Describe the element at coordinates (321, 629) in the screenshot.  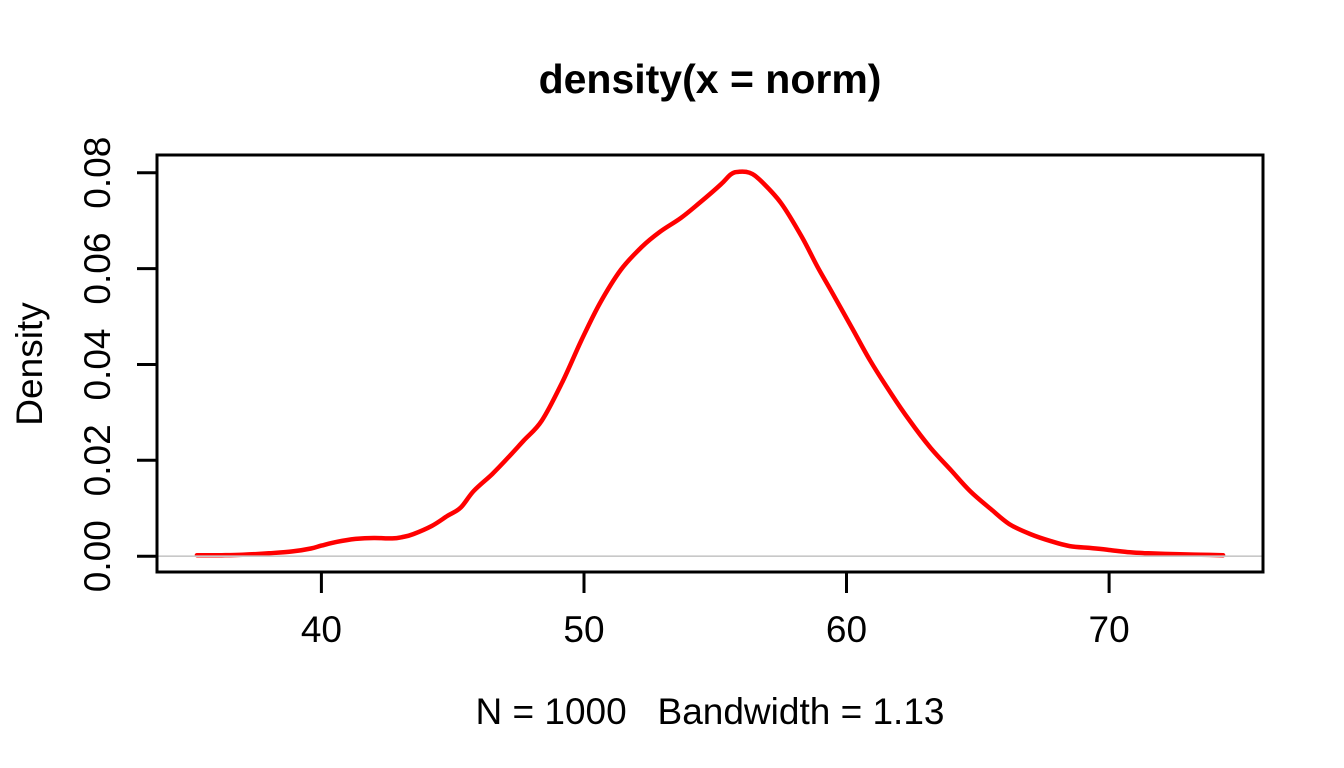
I see `x-axis-tick-label: 40` at that location.